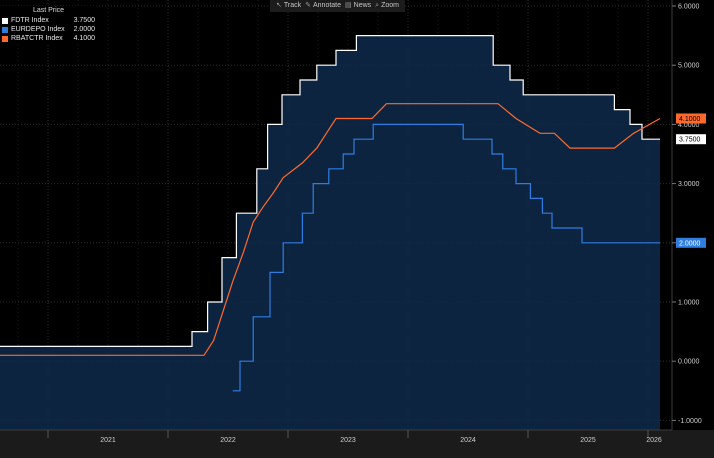  I want to click on x-axis-ticks: 2021 2022 2023 2024 2025 2026, so click(354, 437).